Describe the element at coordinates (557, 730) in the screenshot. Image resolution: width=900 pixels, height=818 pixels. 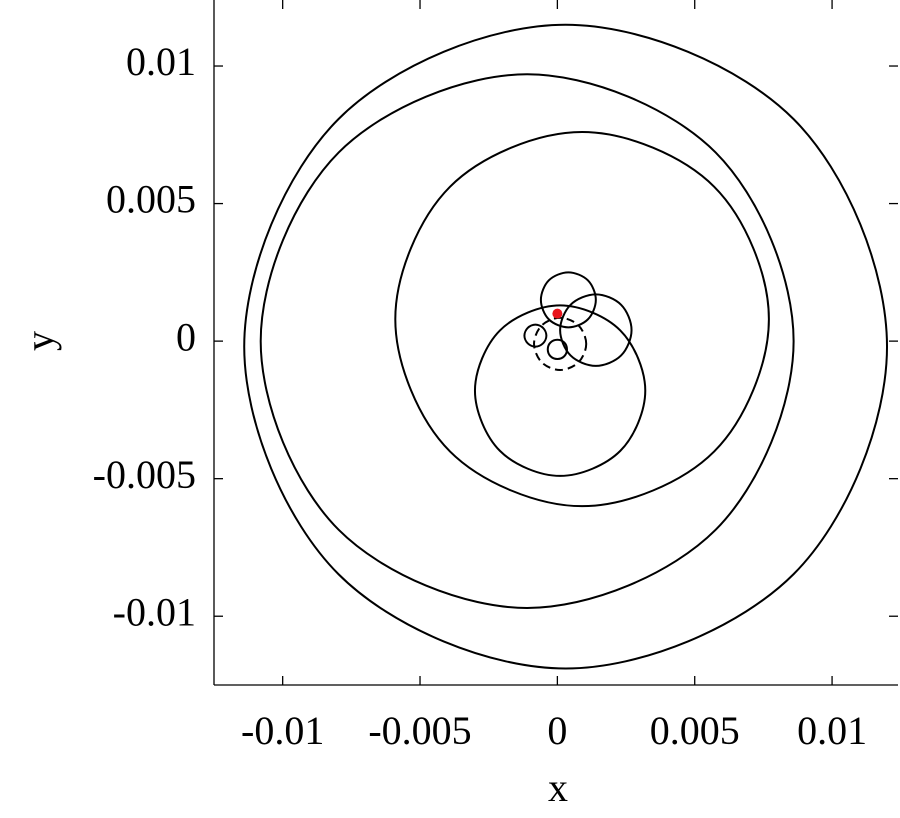
I see `x-tick-label: 0` at that location.